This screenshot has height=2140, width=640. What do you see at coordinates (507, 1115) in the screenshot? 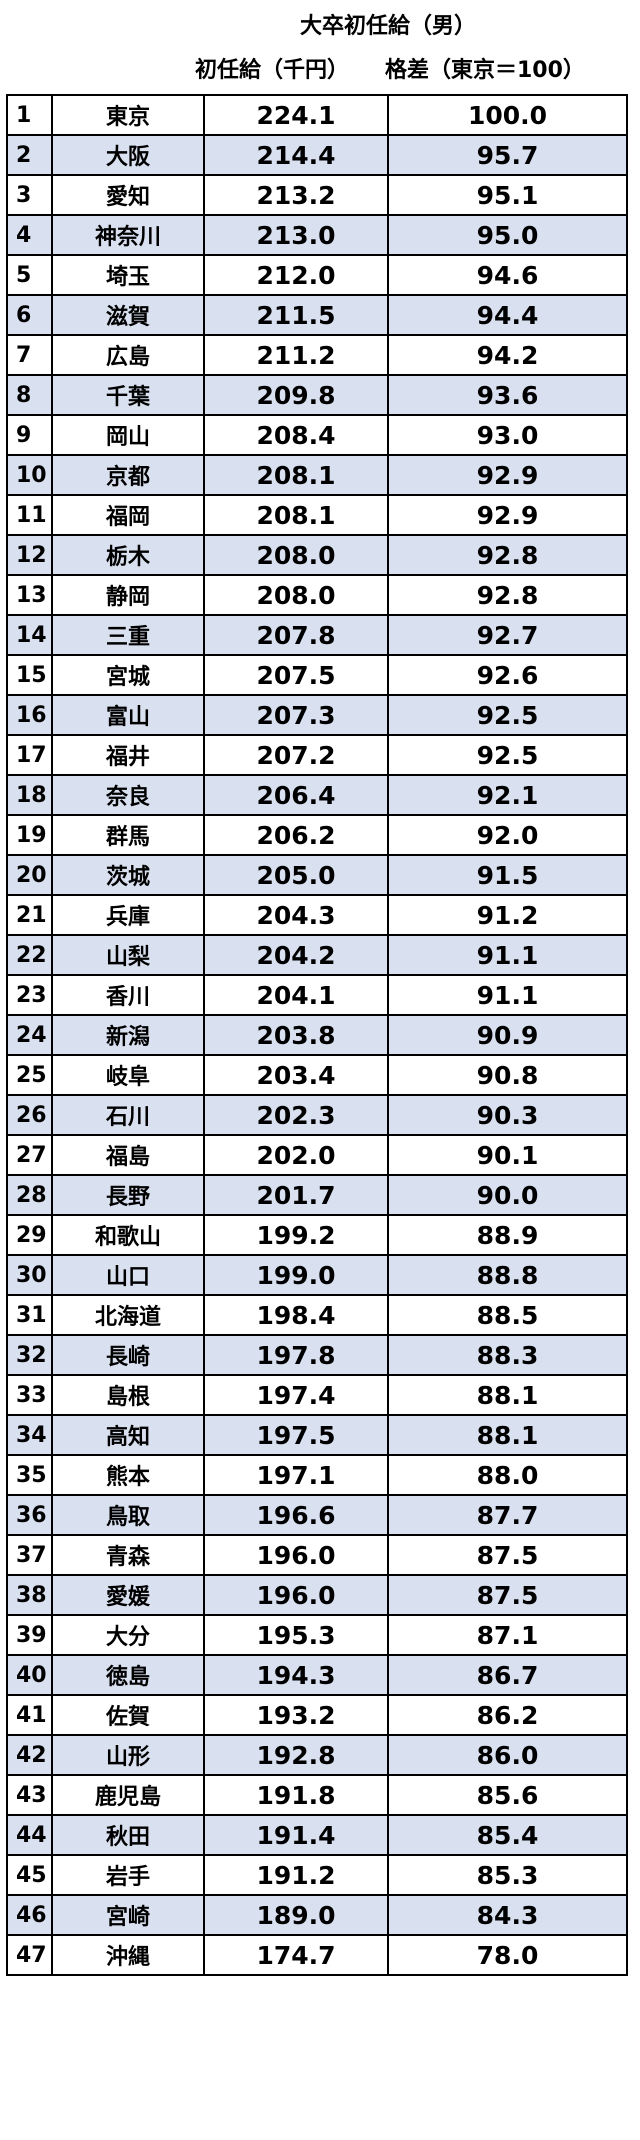
I see `ratio-cell: 90.3` at bounding box center [507, 1115].